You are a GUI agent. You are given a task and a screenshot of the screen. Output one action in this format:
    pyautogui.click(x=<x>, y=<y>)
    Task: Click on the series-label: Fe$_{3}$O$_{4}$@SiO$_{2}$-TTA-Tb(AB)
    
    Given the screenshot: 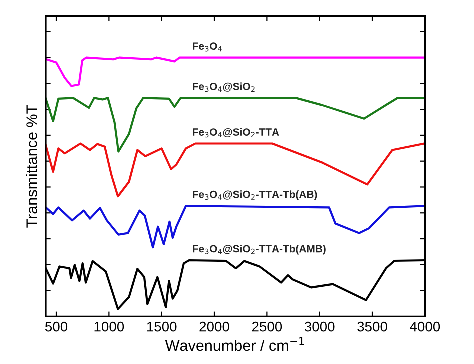 What is the action you would take?
    pyautogui.click(x=255, y=195)
    